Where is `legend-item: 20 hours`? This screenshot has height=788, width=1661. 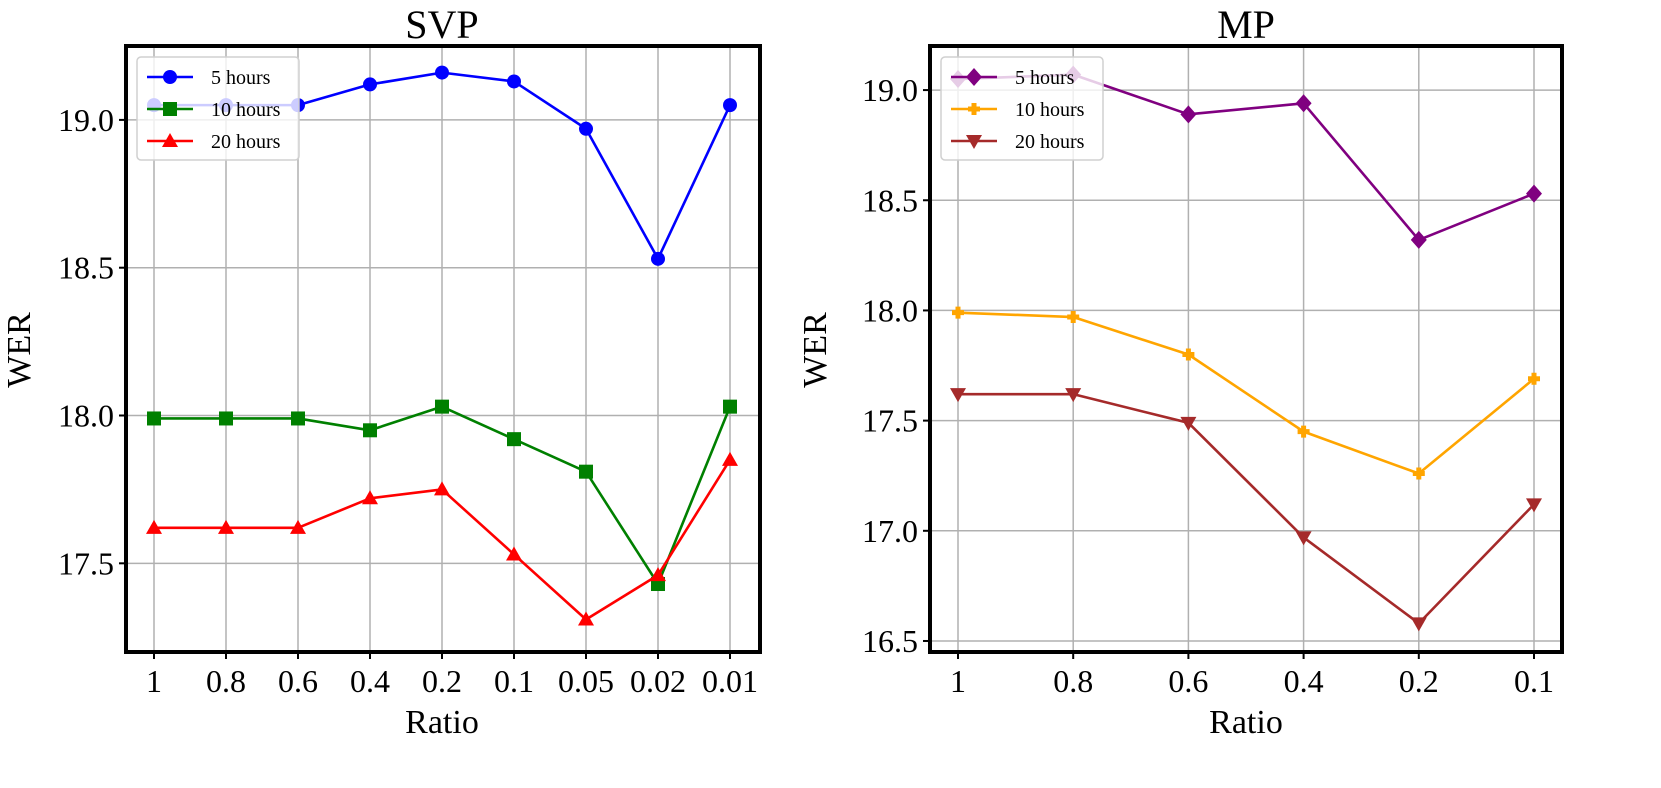 legend-item: 20 hours is located at coordinates (214, 142).